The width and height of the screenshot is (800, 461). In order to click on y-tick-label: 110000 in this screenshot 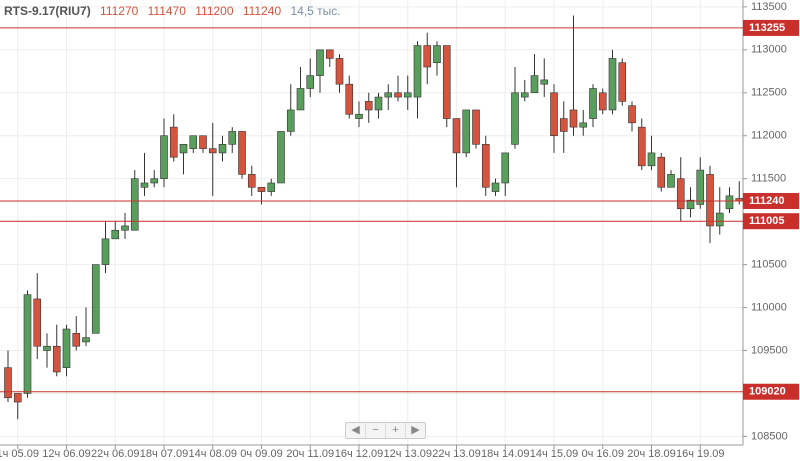, I will do `click(769, 307)`.